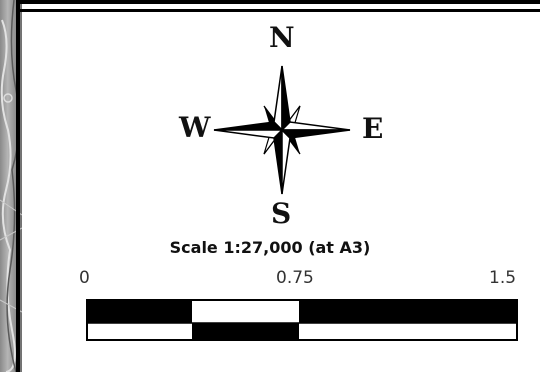  Describe the element at coordinates (280, 10) in the screenshot. I see `frame-top-inner-border` at that location.